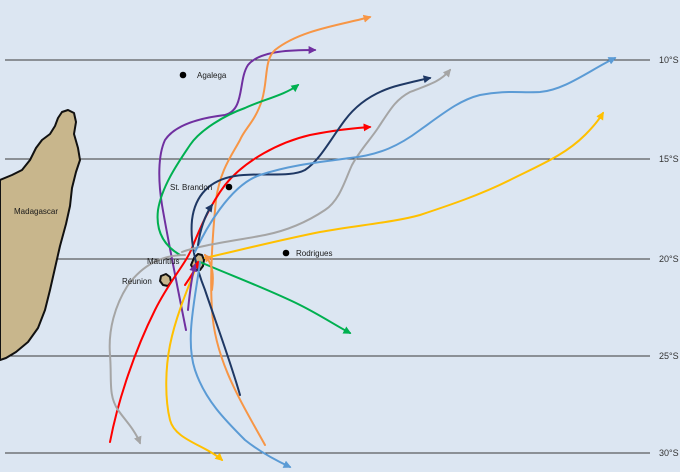  I want to click on latitude-label-15s: 15°S, so click(669, 159).